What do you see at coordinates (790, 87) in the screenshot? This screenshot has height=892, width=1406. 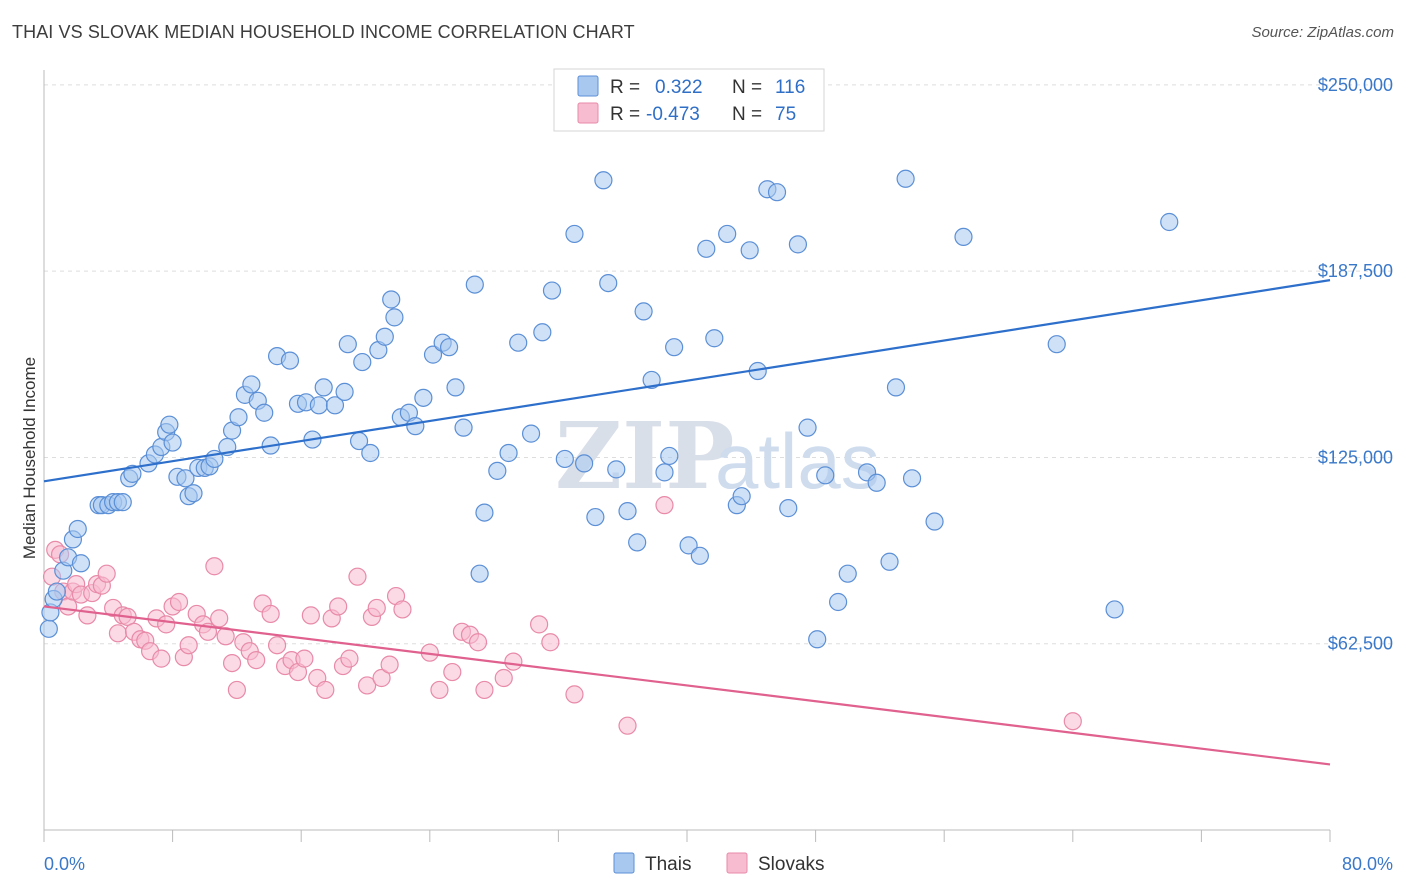 I see `legend-n-value: 116` at bounding box center [790, 87].